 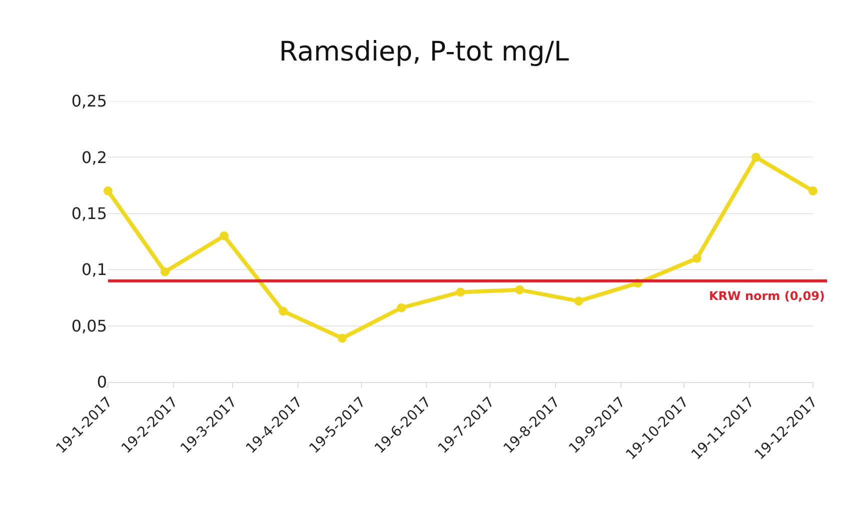 What do you see at coordinates (89, 101) in the screenshot?
I see `y-tick-label: 0,25` at bounding box center [89, 101].